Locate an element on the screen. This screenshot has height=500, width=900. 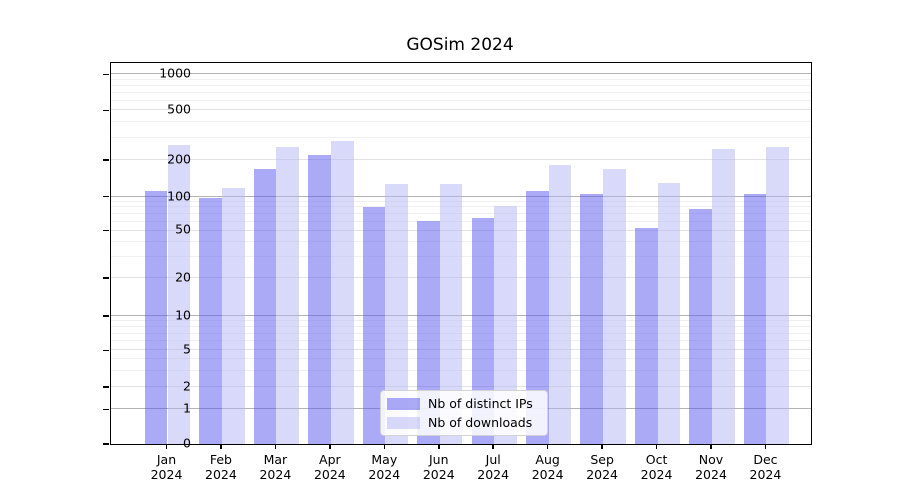
x-tick-label: Sep 2024 is located at coordinates (602, 467).